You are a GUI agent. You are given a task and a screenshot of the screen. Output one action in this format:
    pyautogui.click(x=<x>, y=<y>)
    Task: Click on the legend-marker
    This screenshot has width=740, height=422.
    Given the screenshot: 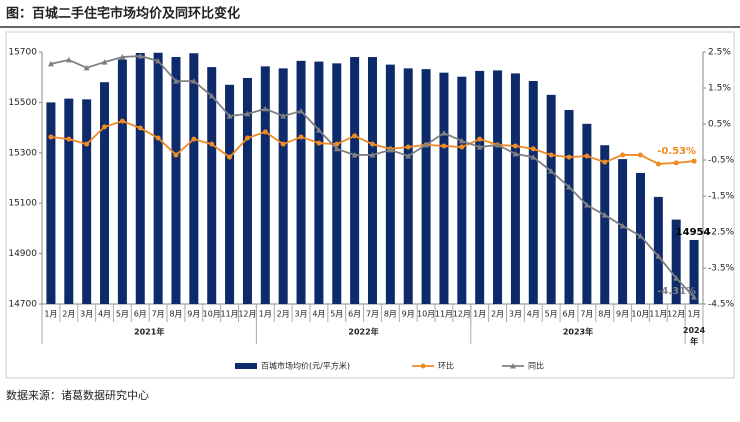 What is the action you would take?
    pyautogui.click(x=423, y=366)
    